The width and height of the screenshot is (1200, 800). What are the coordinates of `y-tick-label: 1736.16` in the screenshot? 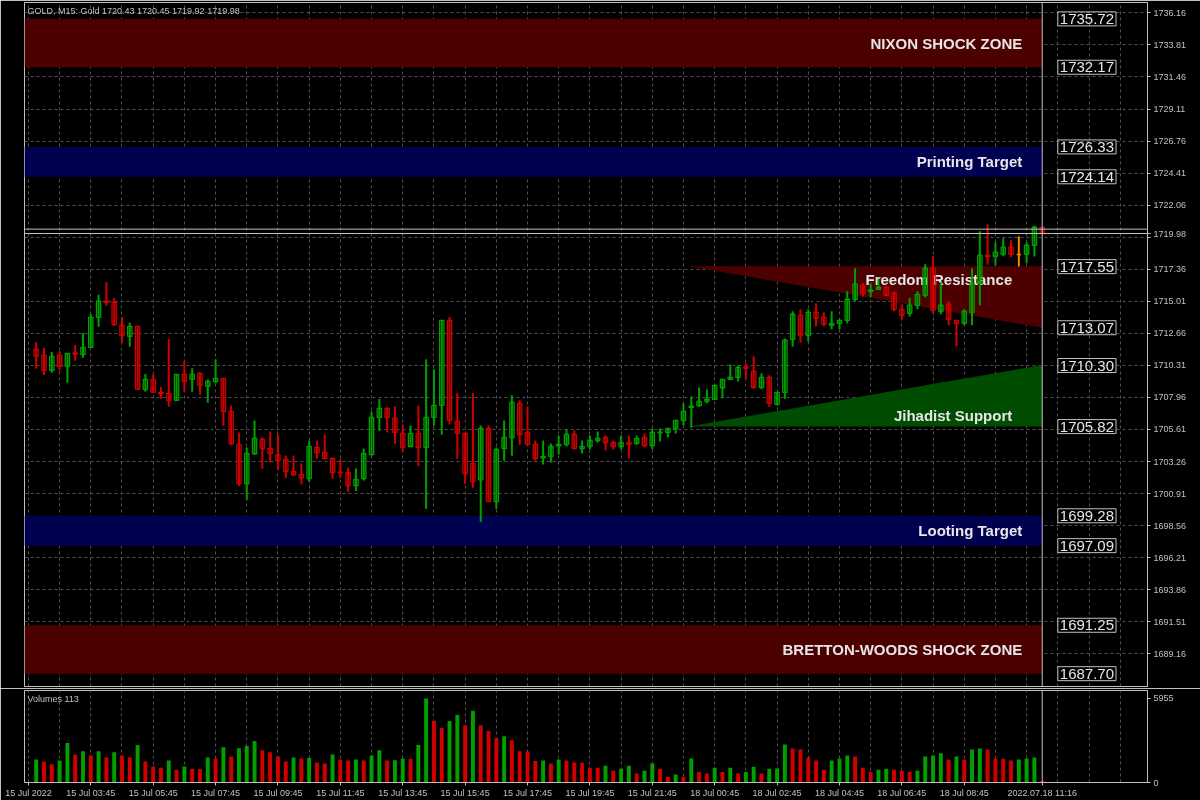 It's located at (1170, 12).